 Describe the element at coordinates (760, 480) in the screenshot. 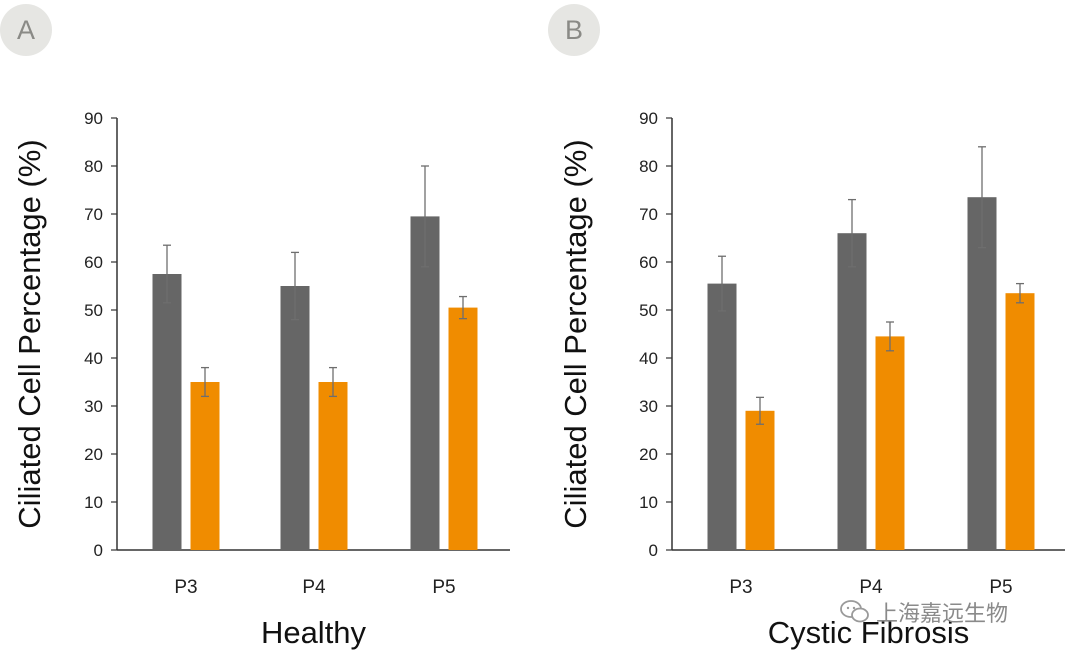

I see `chart2-bar-s2-p3` at that location.